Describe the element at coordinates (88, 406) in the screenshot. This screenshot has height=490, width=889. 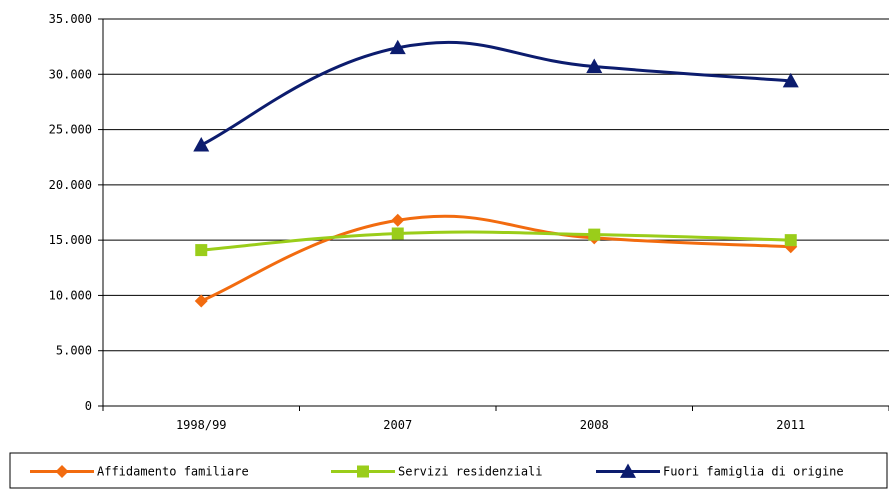
I see `y-tick-label: 0` at that location.